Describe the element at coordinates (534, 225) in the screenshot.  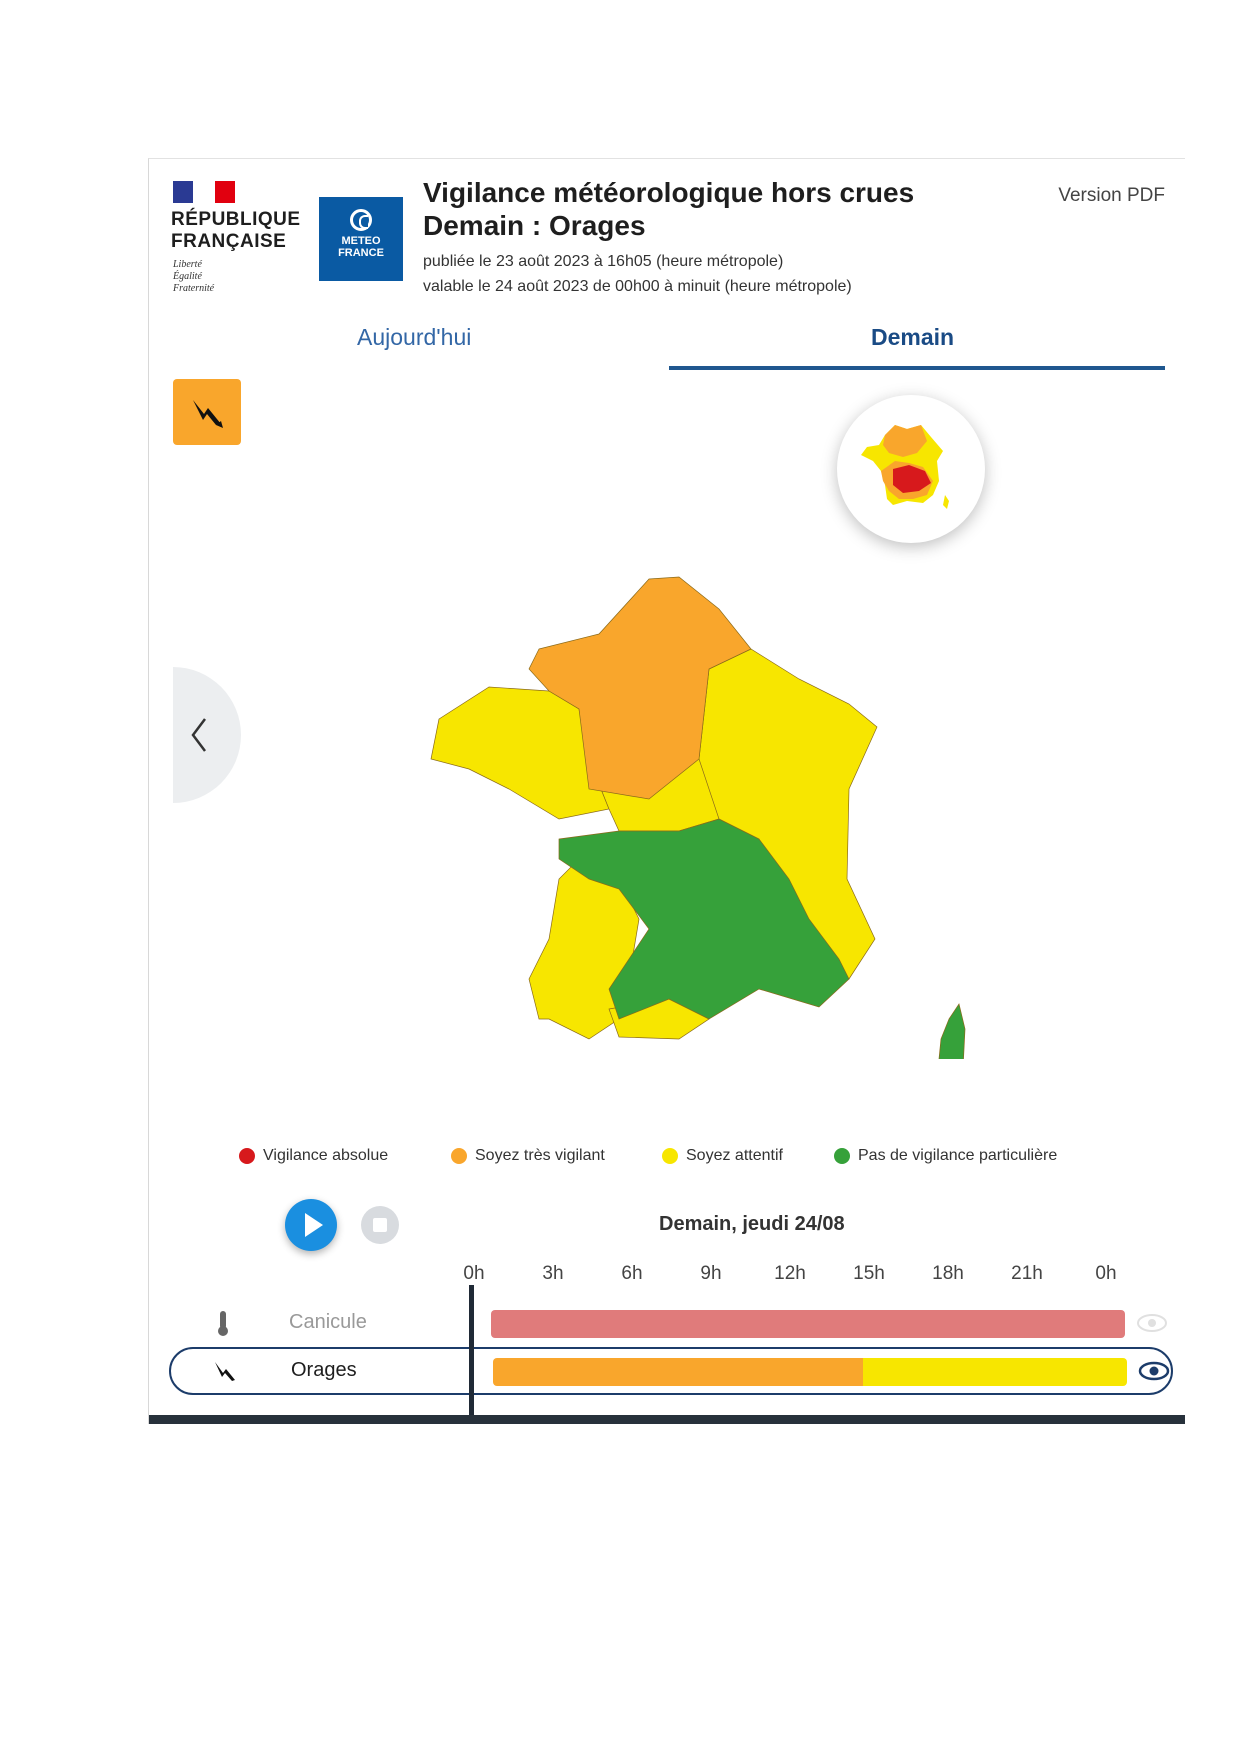
I see `page-subtitle: Demain : Orages` at that location.